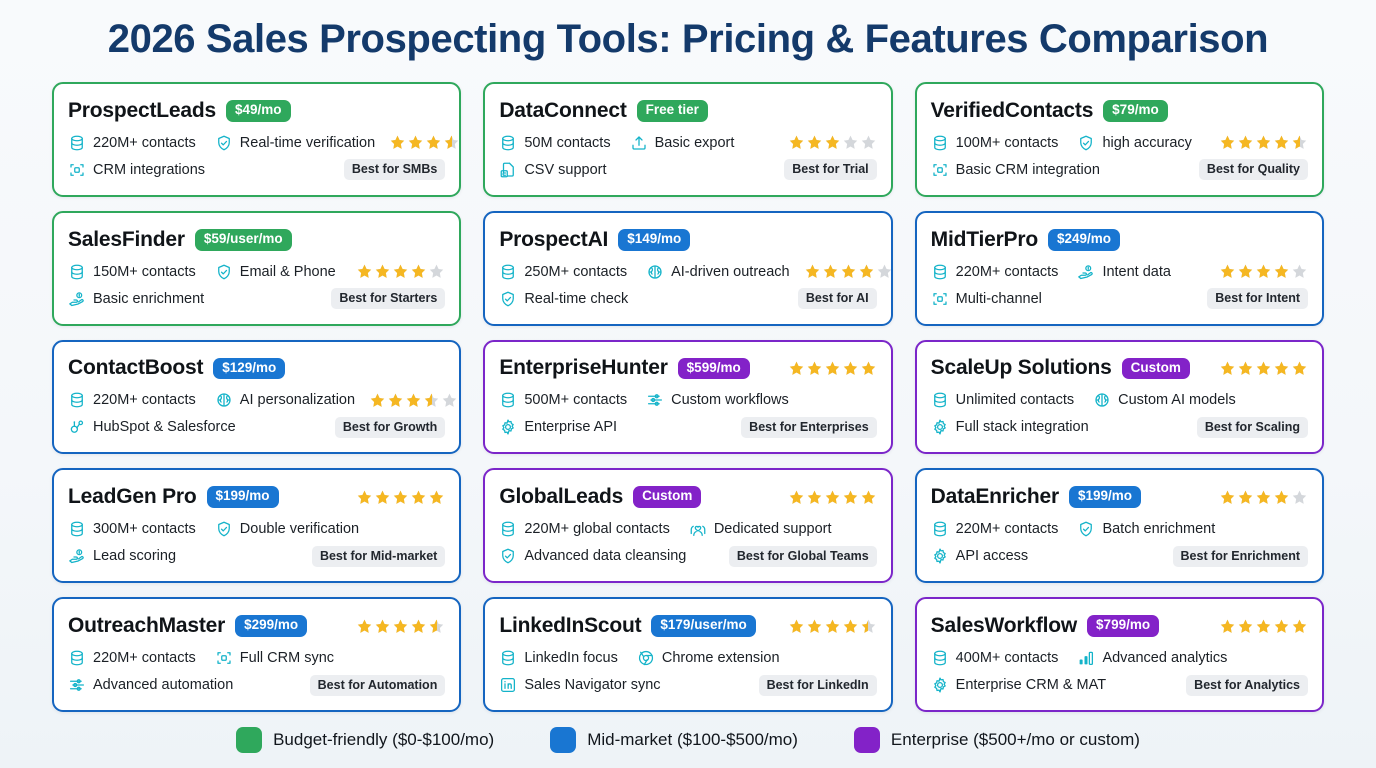 This screenshot has width=1376, height=768. I want to click on price-badge: Free tier, so click(672, 110).